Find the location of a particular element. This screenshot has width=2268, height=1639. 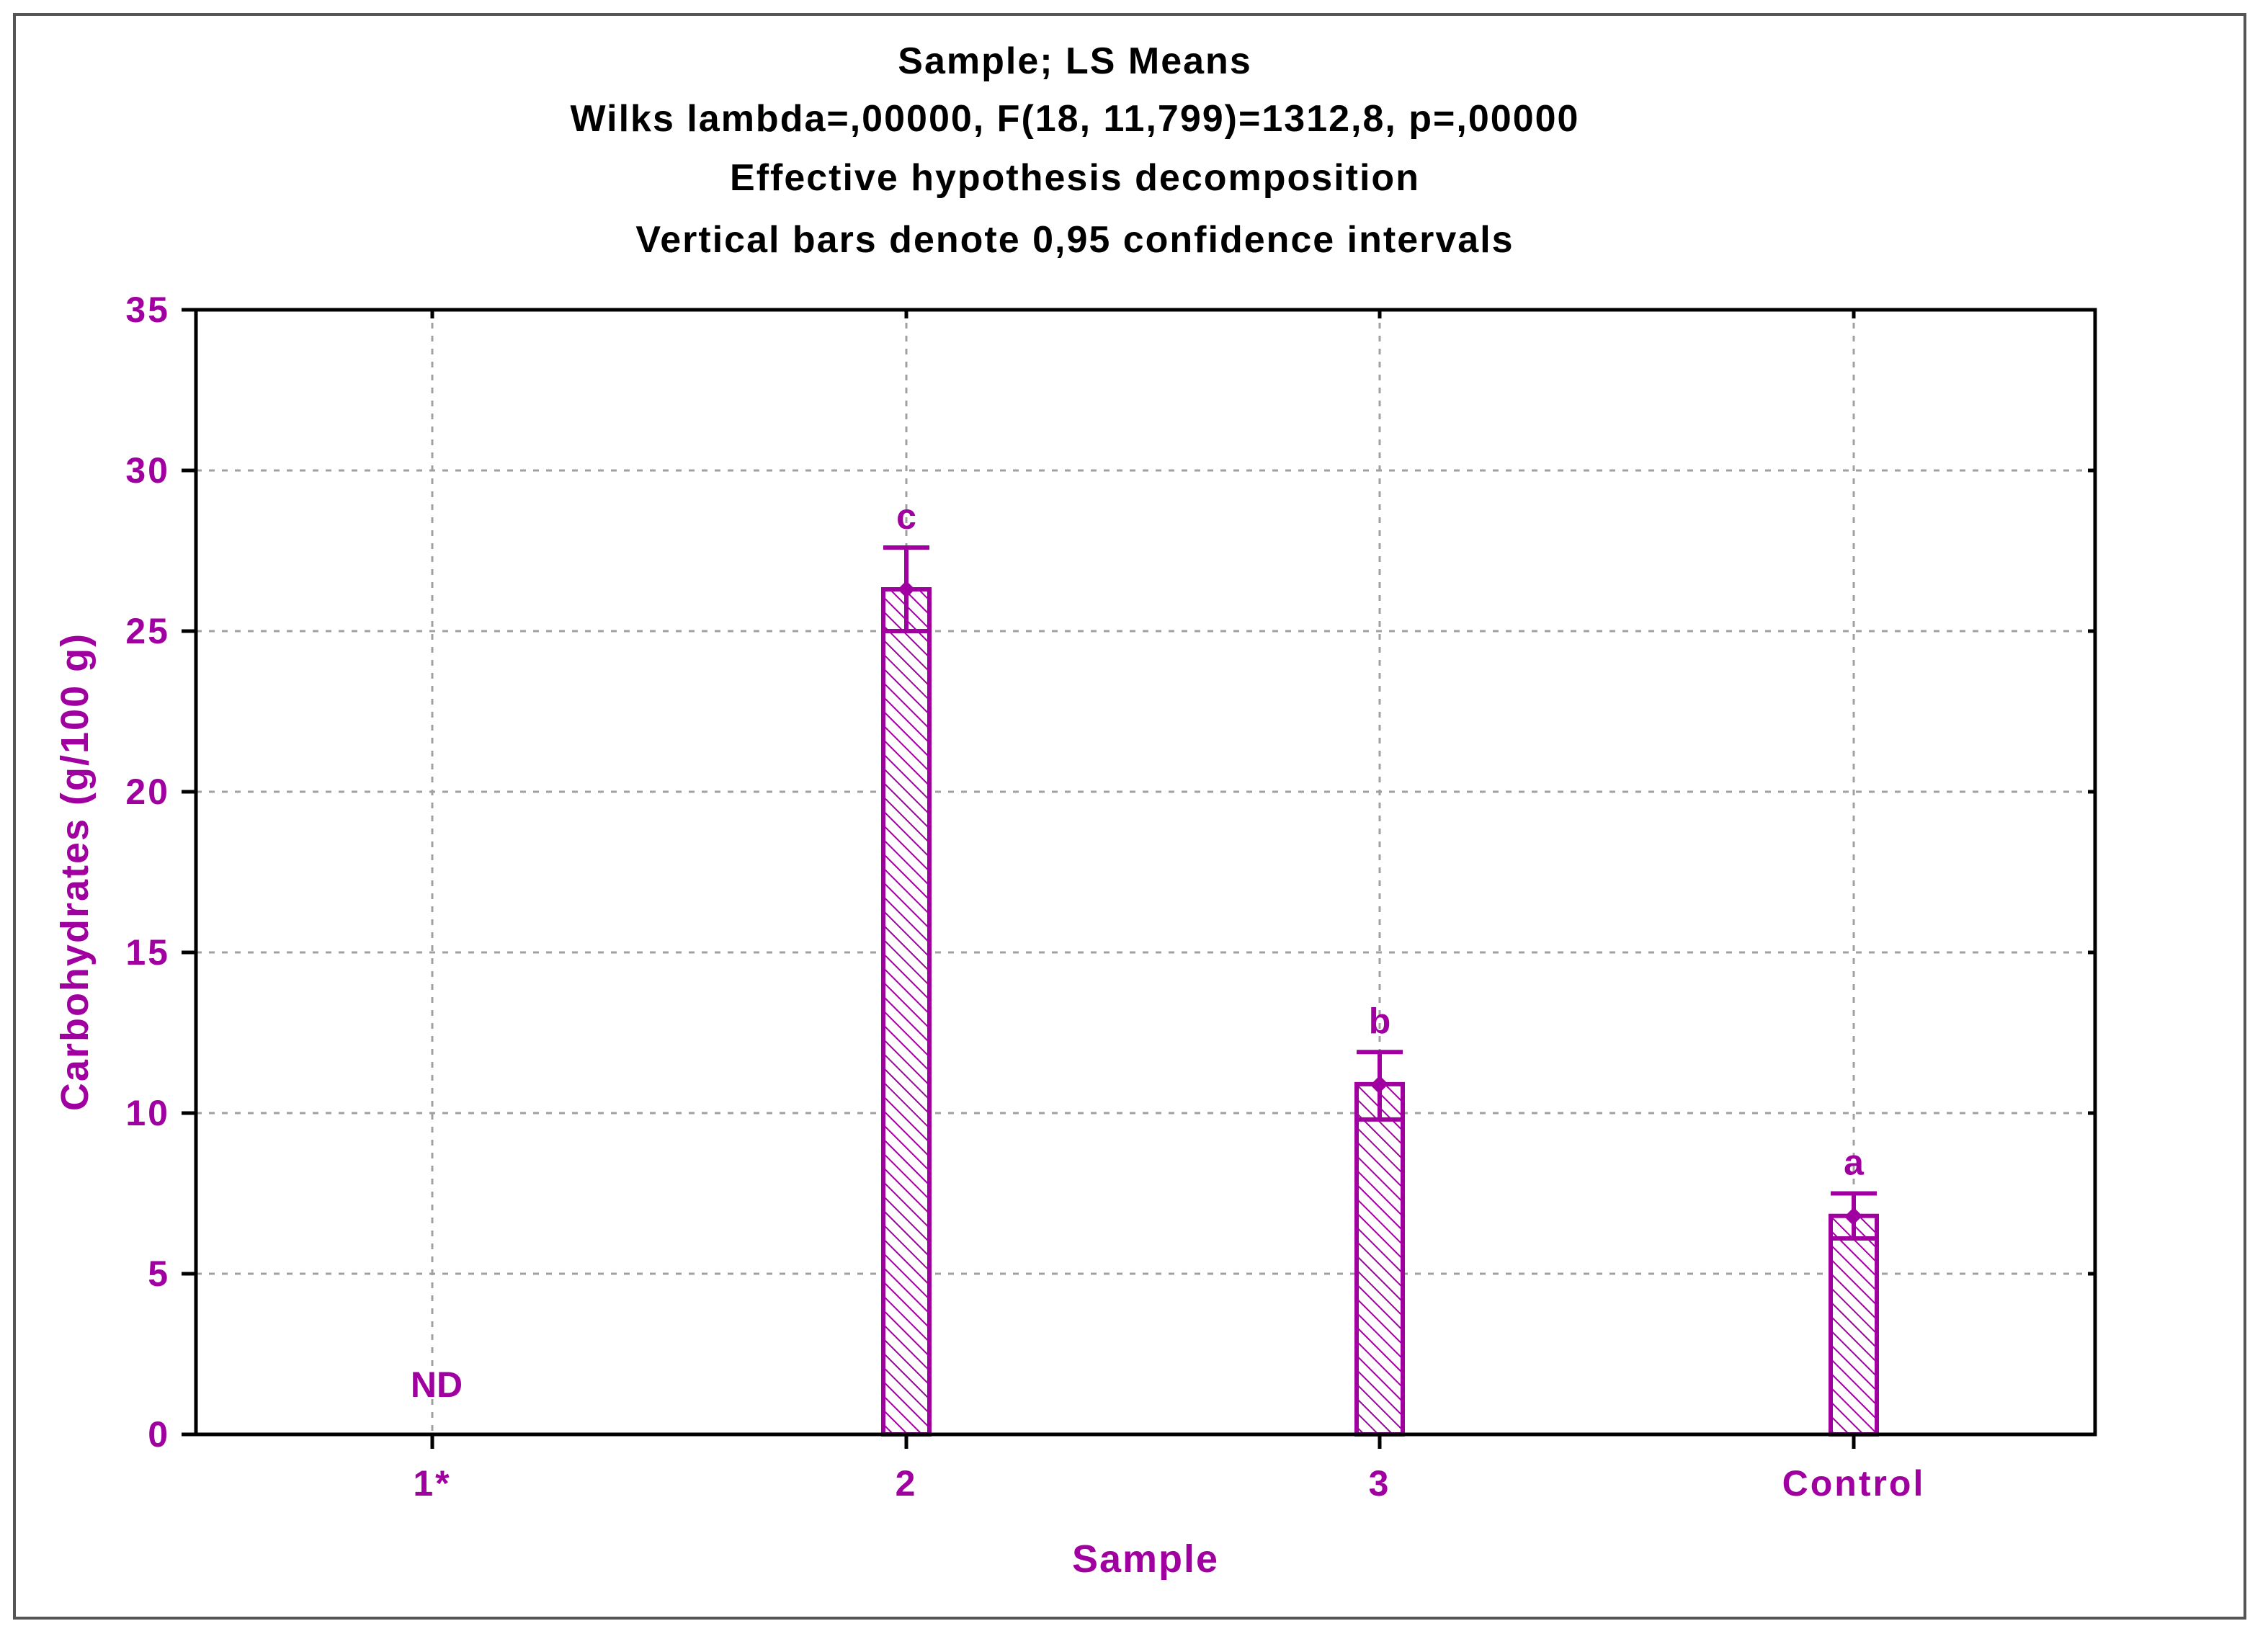

x-axis-tick-labels: 1* 2 3 Control is located at coordinates (1169, 1483).